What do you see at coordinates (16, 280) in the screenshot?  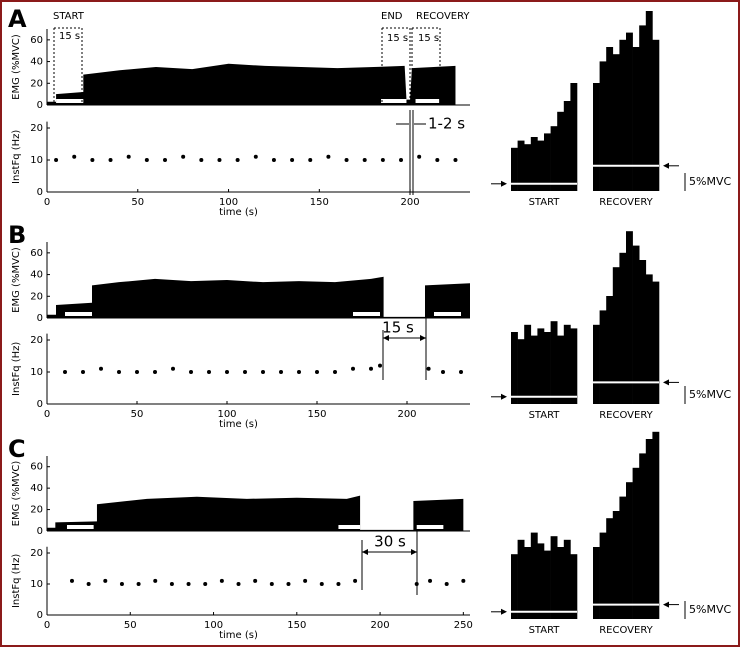 I see `y-label: EMG (%MVC)` at bounding box center [16, 280].